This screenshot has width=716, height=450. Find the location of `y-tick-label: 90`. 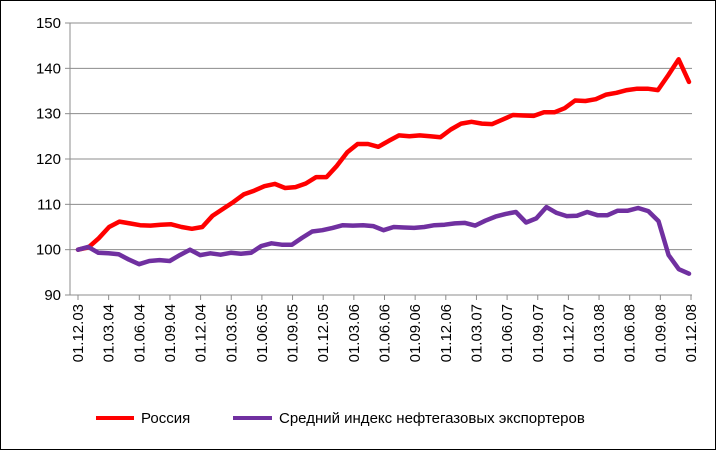

y-tick-label: 90 is located at coordinates (52, 295).